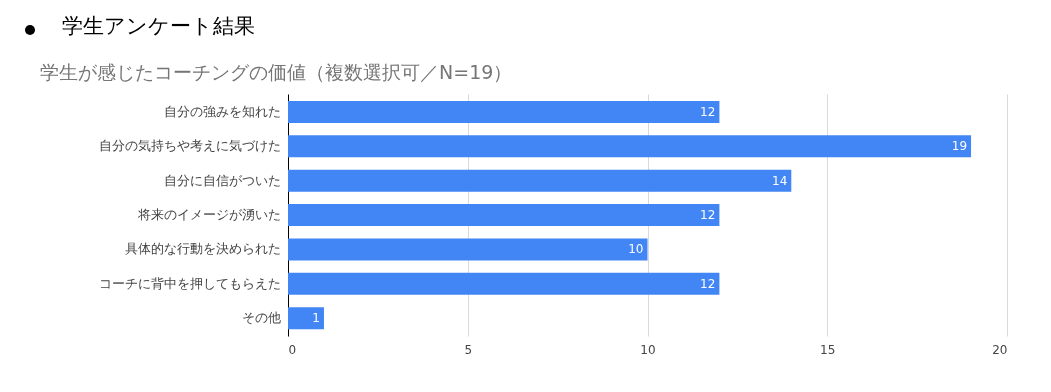  What do you see at coordinates (202, 249) in the screenshot?
I see `y-tick-label: 具体的な行動を決められた` at bounding box center [202, 249].